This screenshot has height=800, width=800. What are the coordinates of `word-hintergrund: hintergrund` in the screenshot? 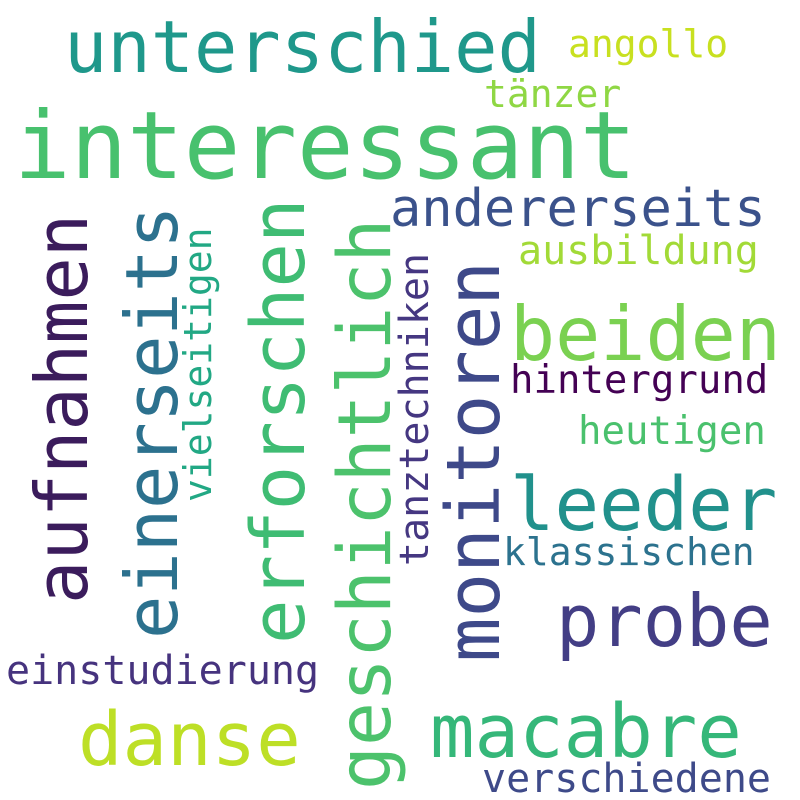 It's located at (639, 380).